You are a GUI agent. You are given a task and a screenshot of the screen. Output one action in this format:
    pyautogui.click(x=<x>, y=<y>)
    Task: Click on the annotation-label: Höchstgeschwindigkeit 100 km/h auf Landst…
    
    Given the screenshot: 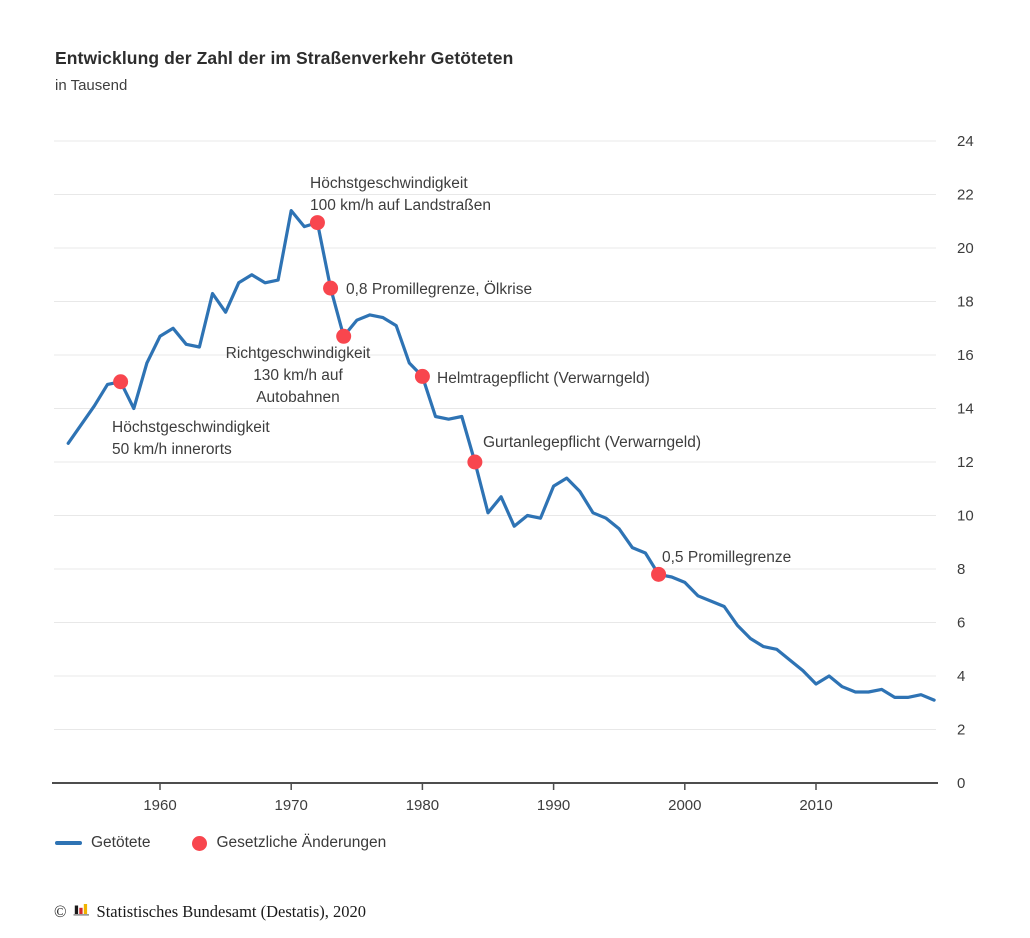 What is the action you would take?
    pyautogui.click(x=400, y=194)
    